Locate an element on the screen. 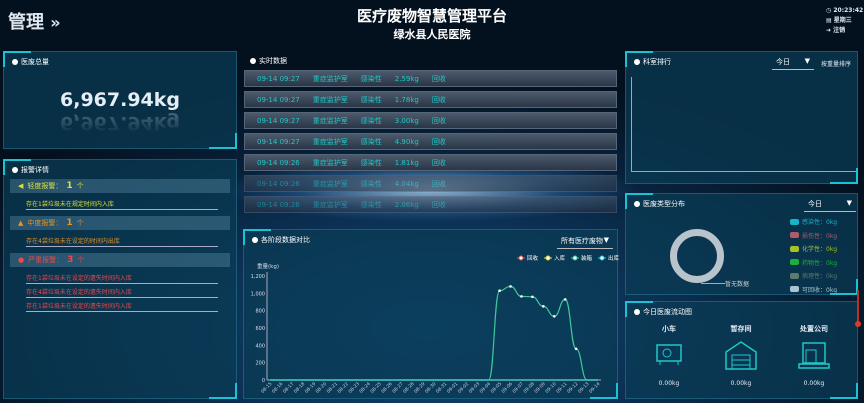 The image size is (864, 403). y-axis-label: 重量(kg) is located at coordinates (268, 266).